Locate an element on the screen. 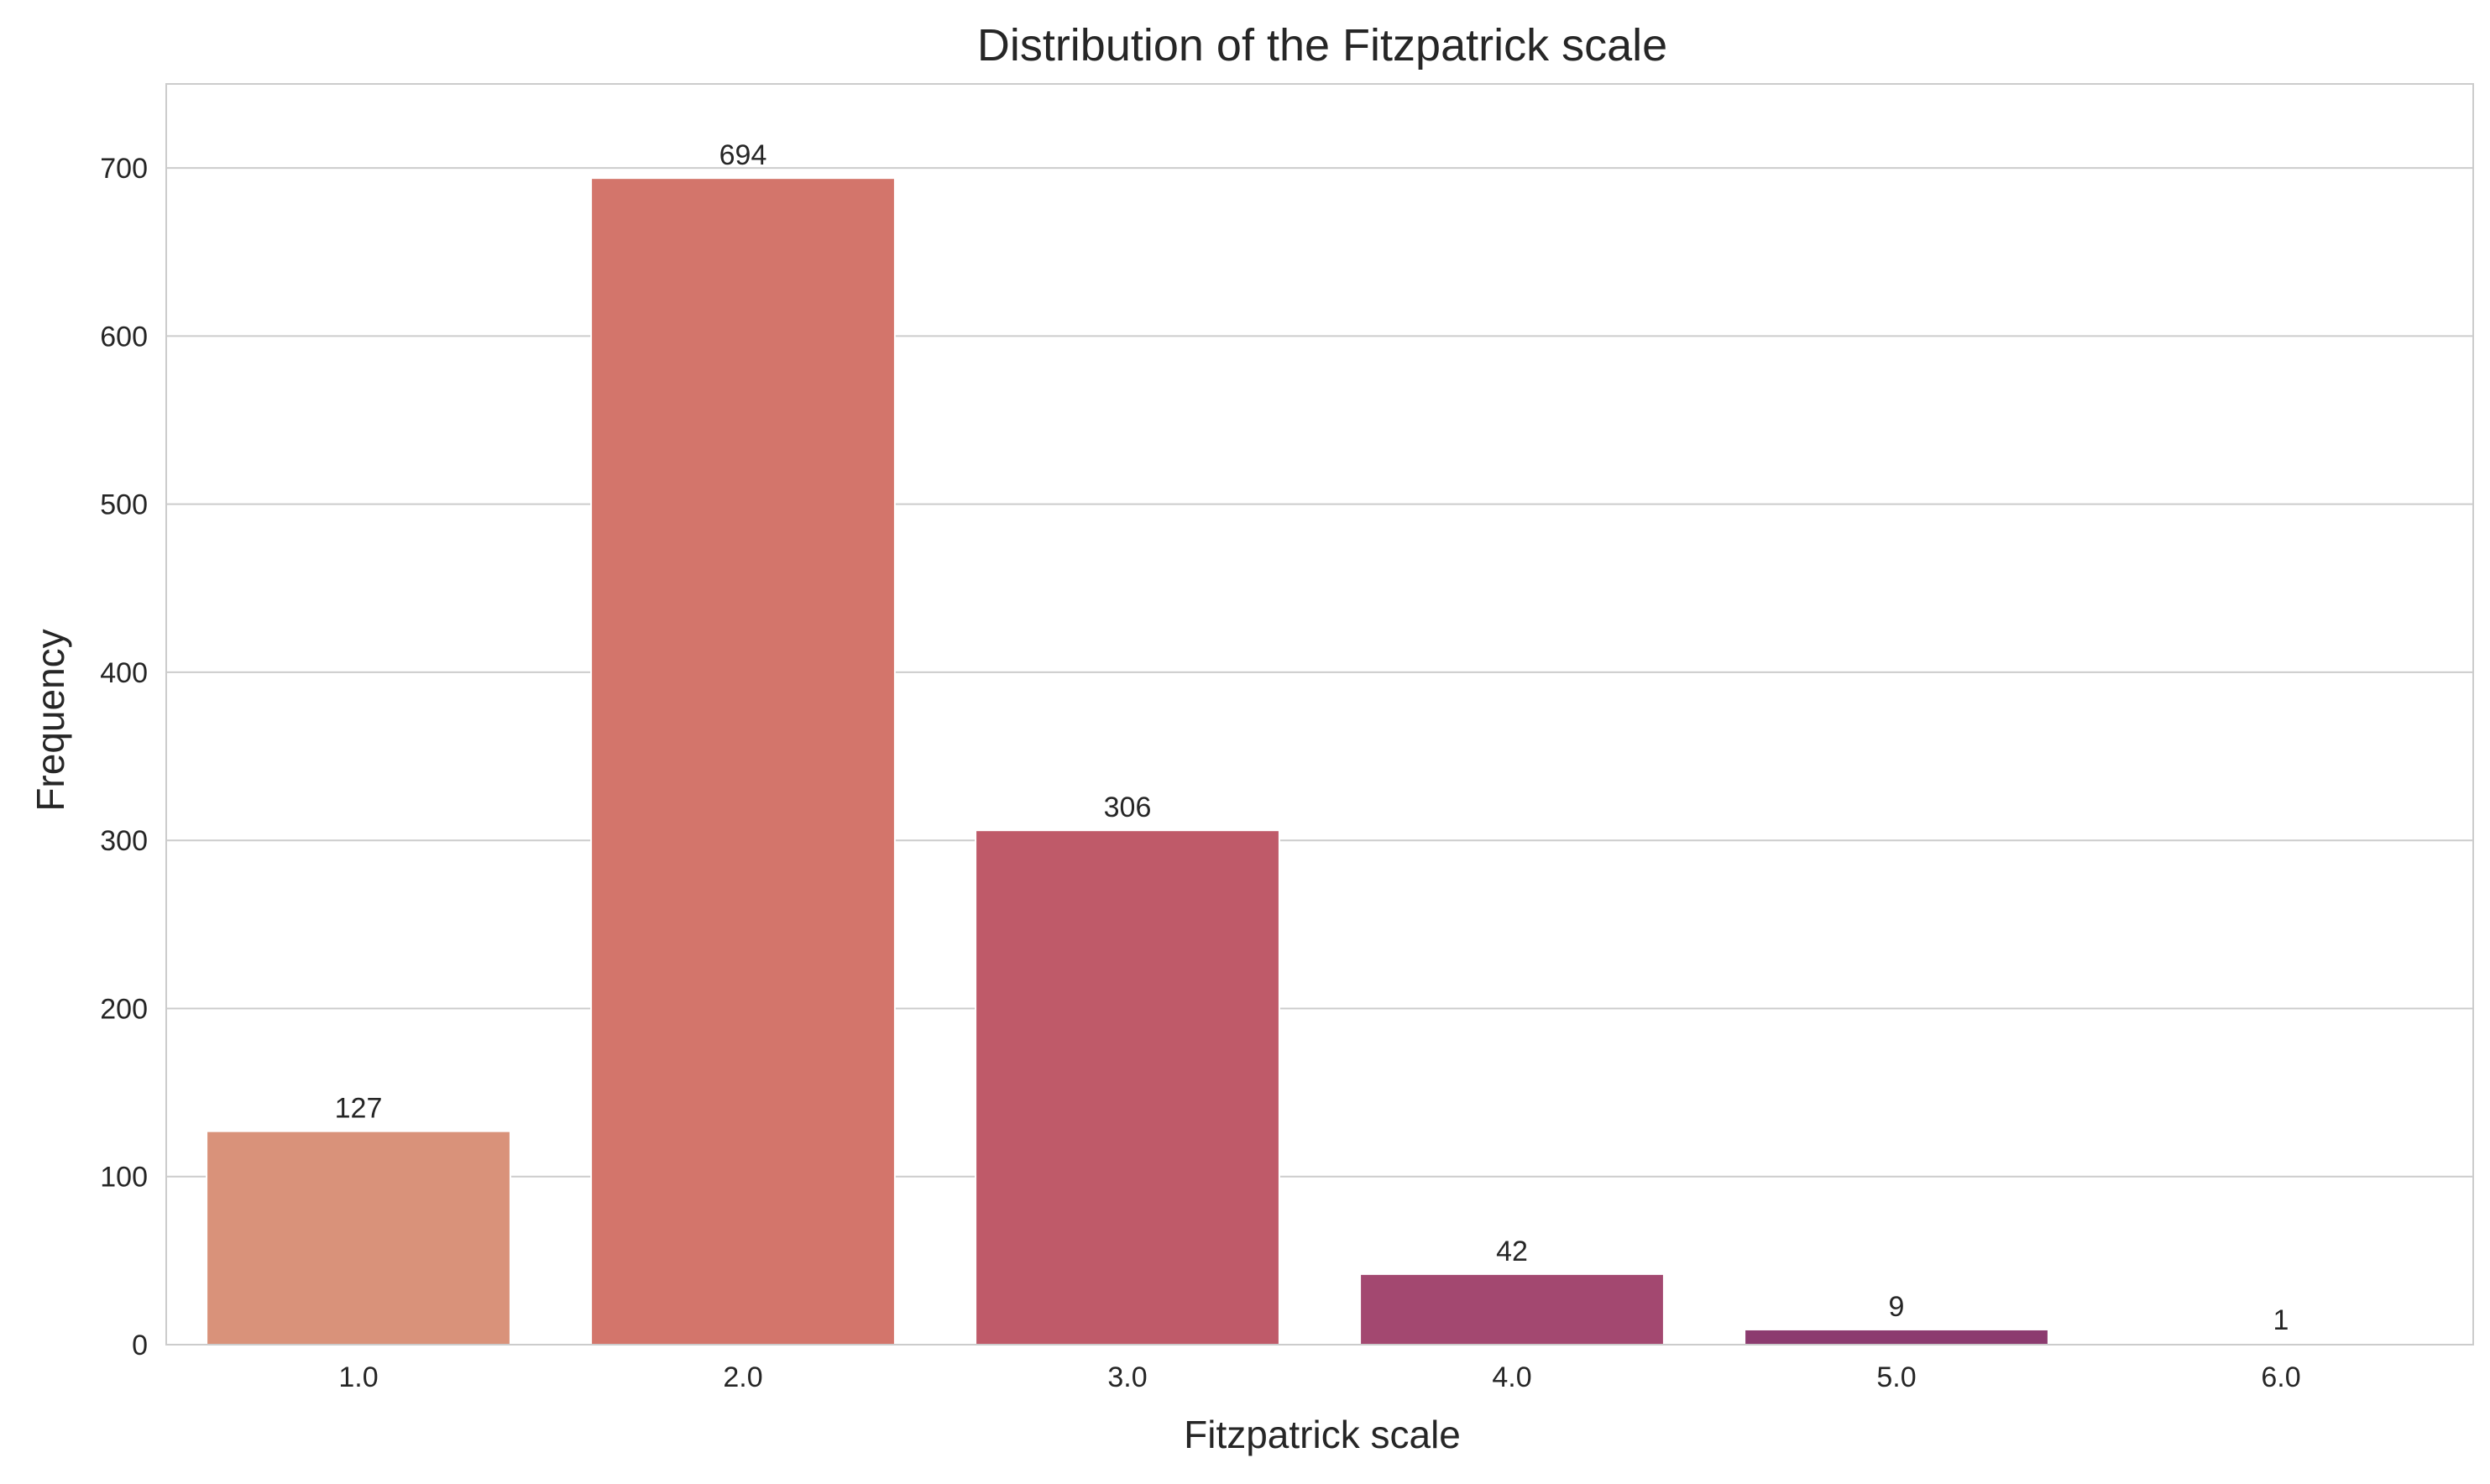 Image resolution: width=2490 pixels, height=1484 pixels. bar-value-label: 1 is located at coordinates (2281, 1320).